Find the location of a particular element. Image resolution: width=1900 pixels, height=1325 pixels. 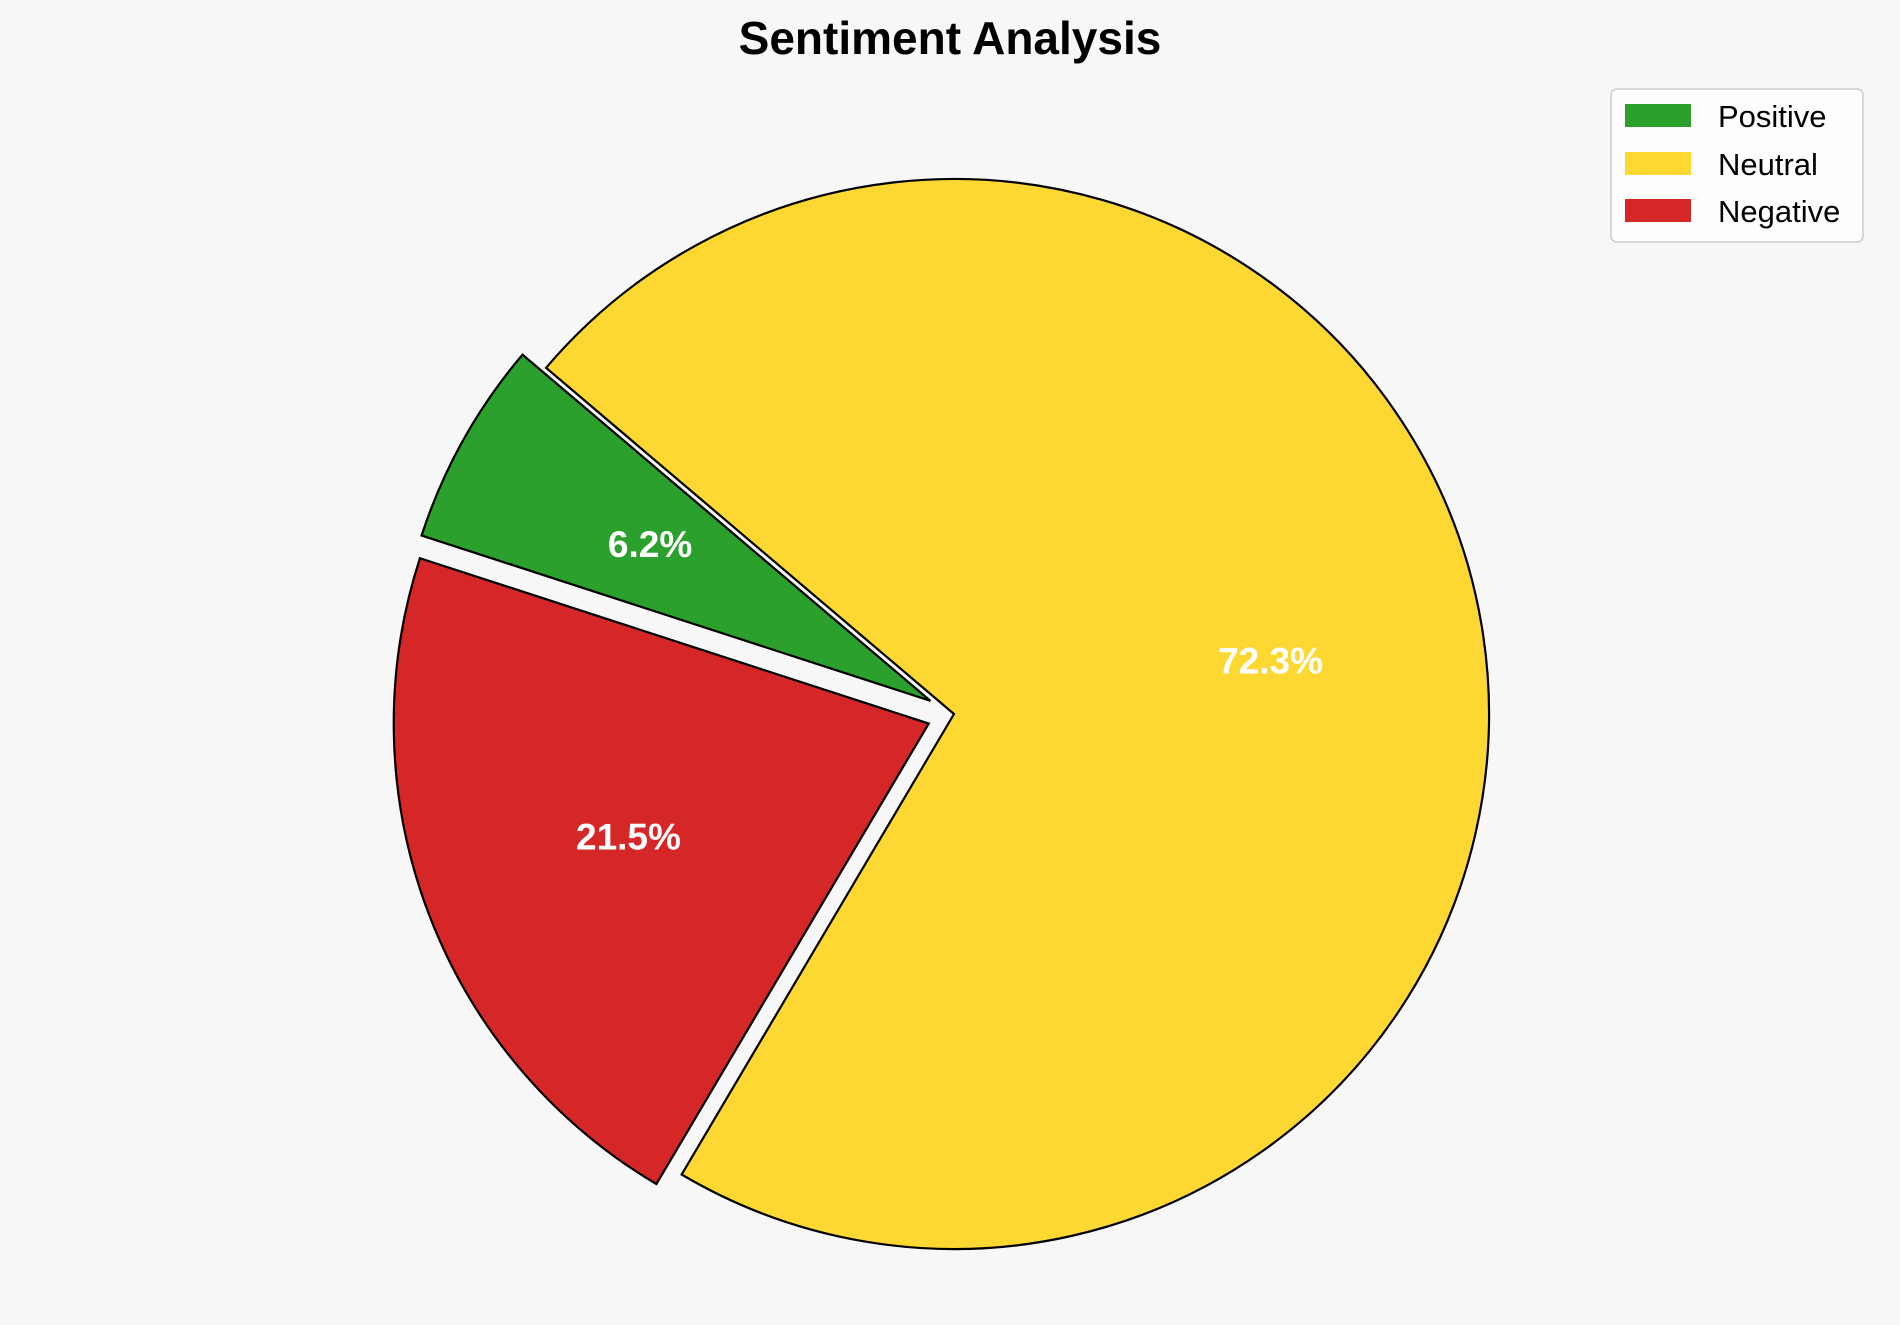

pie-label-neutral: 72.3% is located at coordinates (1270, 660).